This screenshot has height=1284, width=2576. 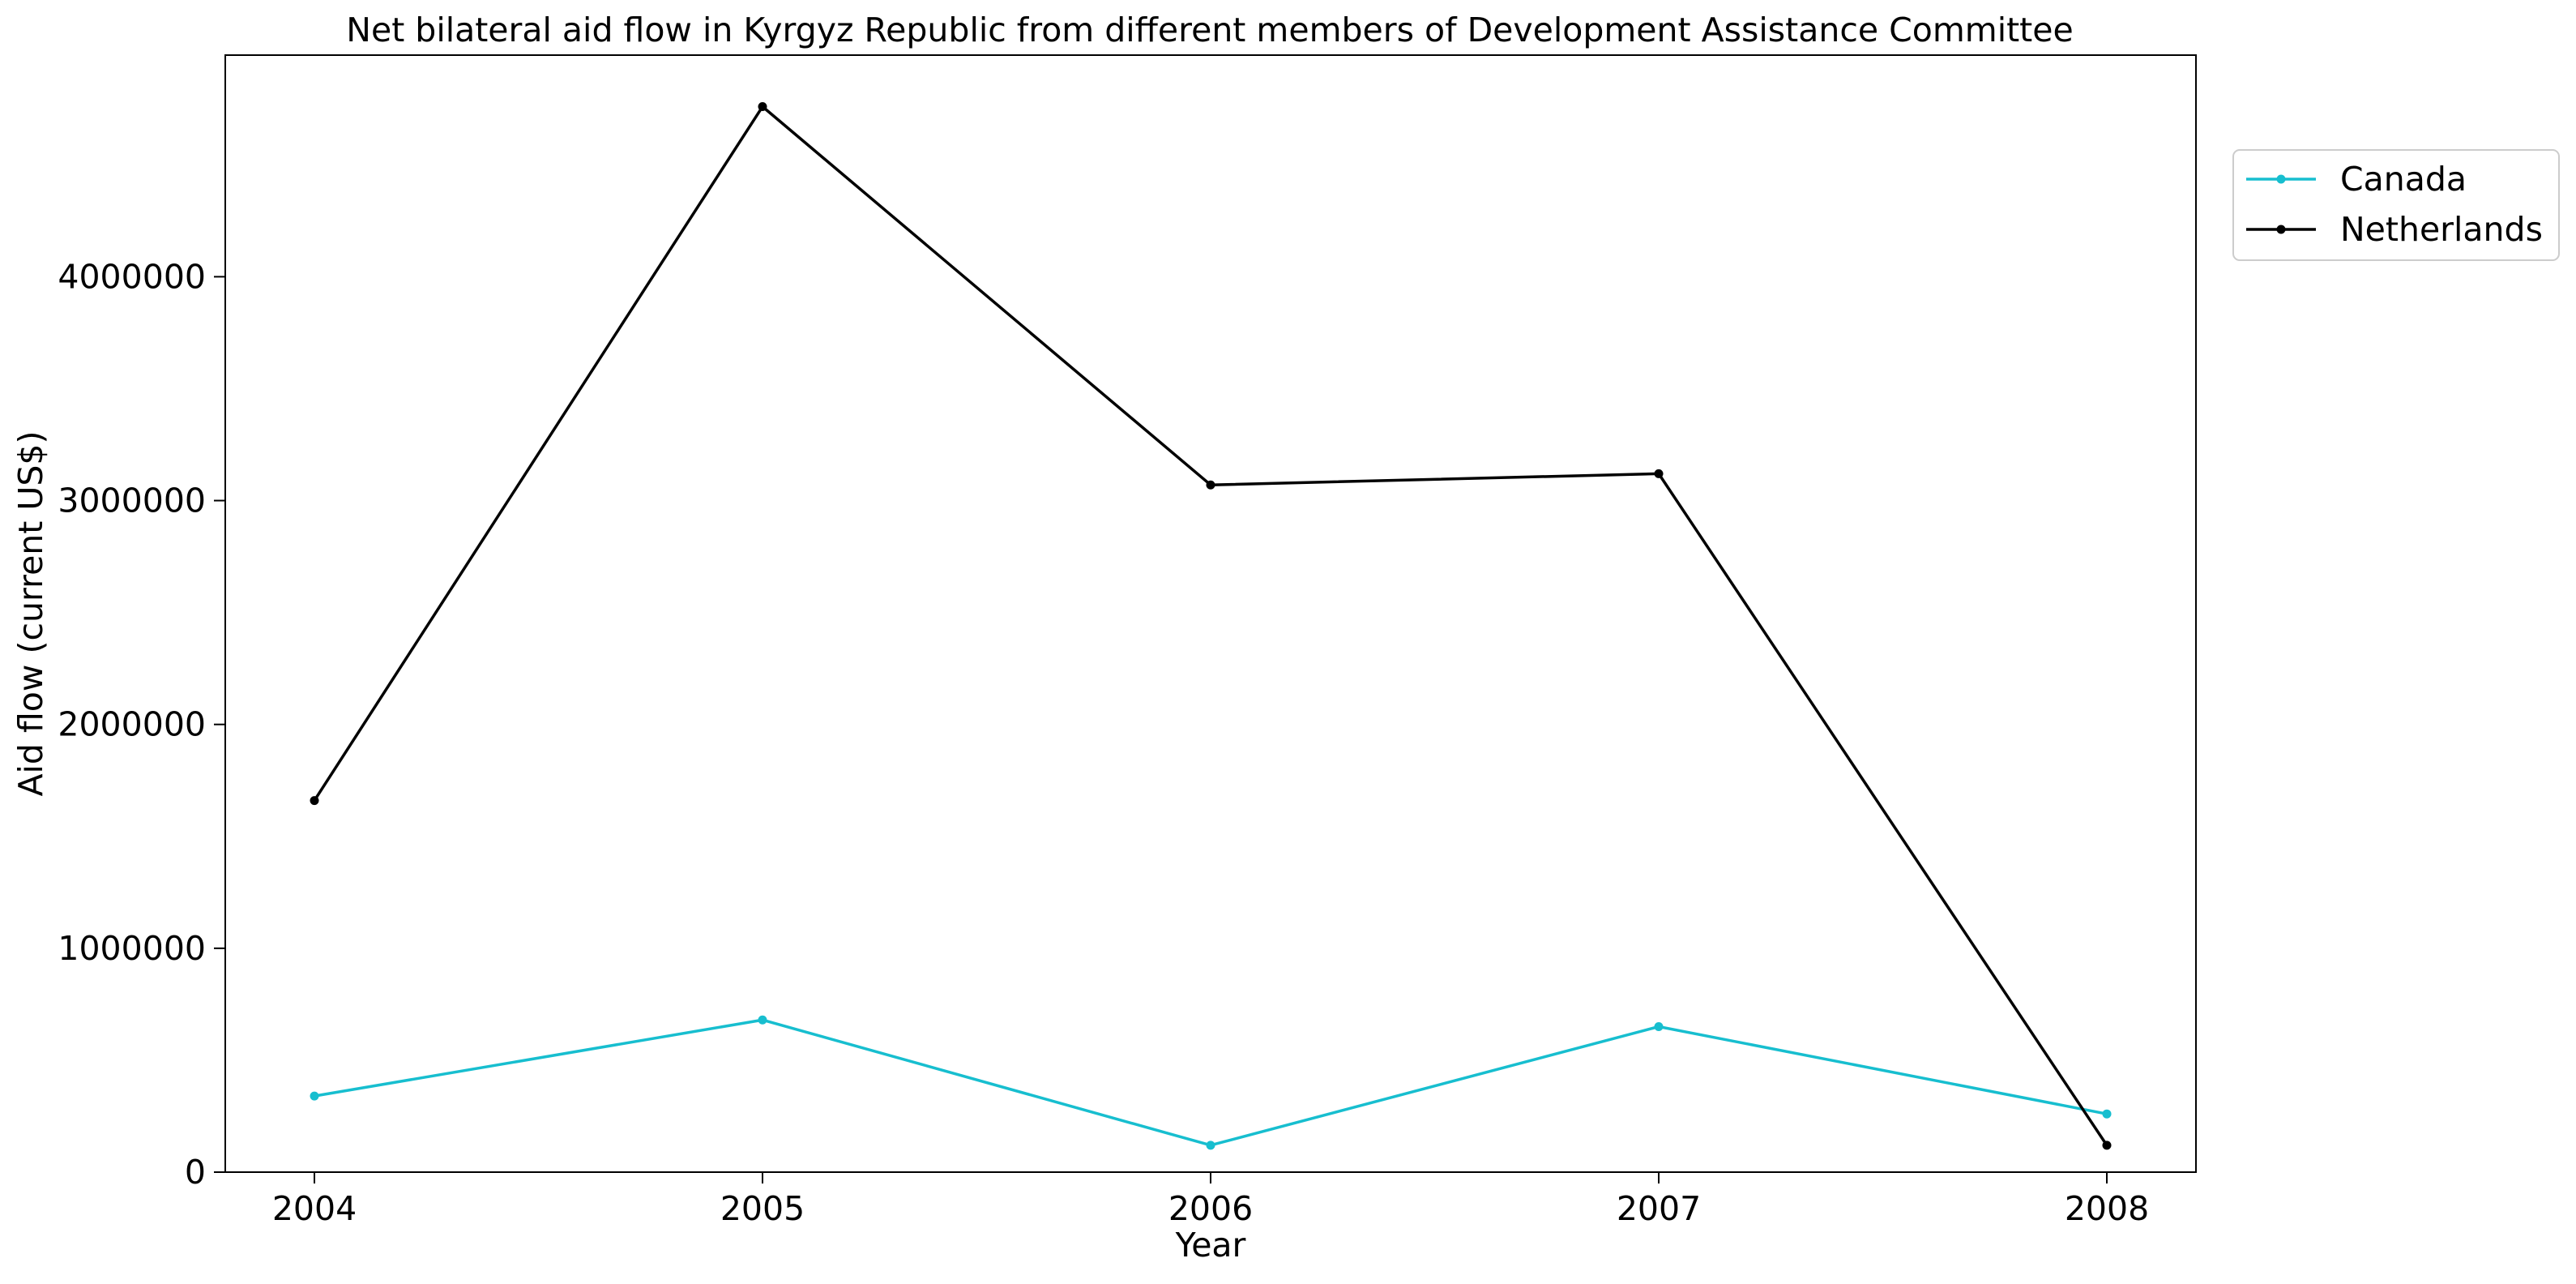 I want to click on legend-item: Canada, so click(x=2356, y=179).